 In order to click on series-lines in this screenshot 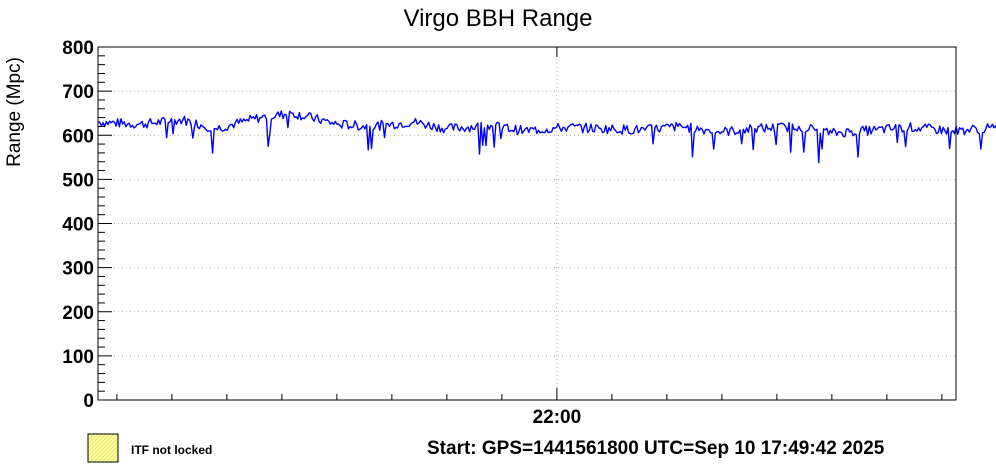, I will do `click(547, 137)`.